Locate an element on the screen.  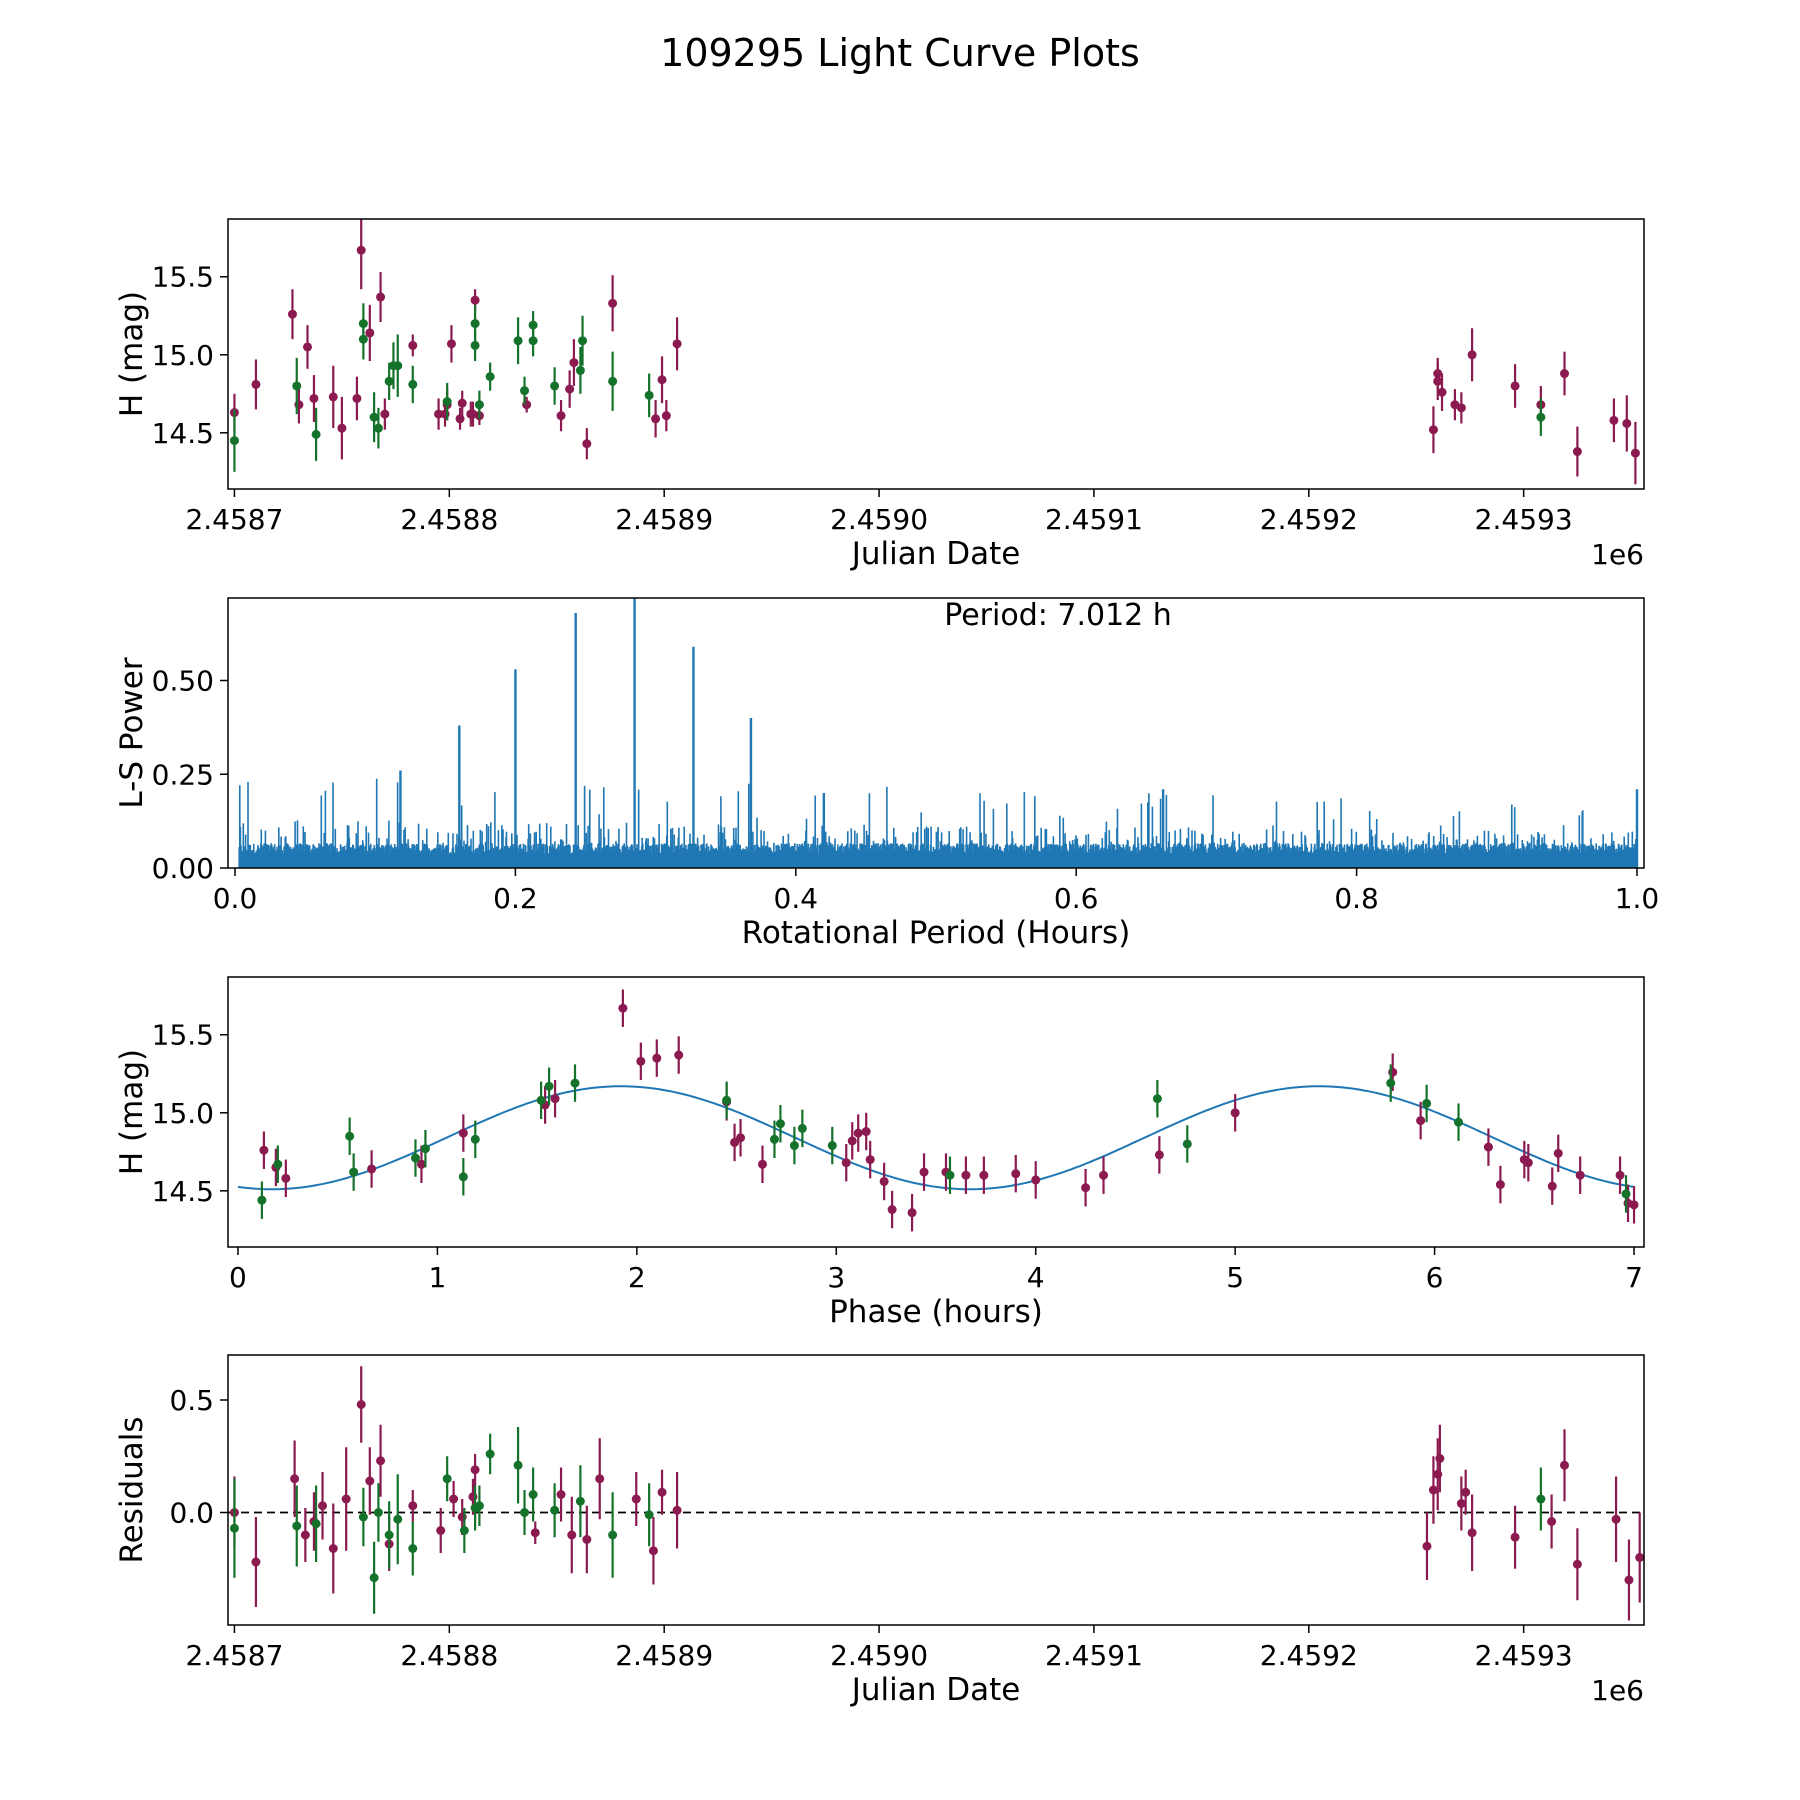
x-tick-label: 7 is located at coordinates (1634, 1277).